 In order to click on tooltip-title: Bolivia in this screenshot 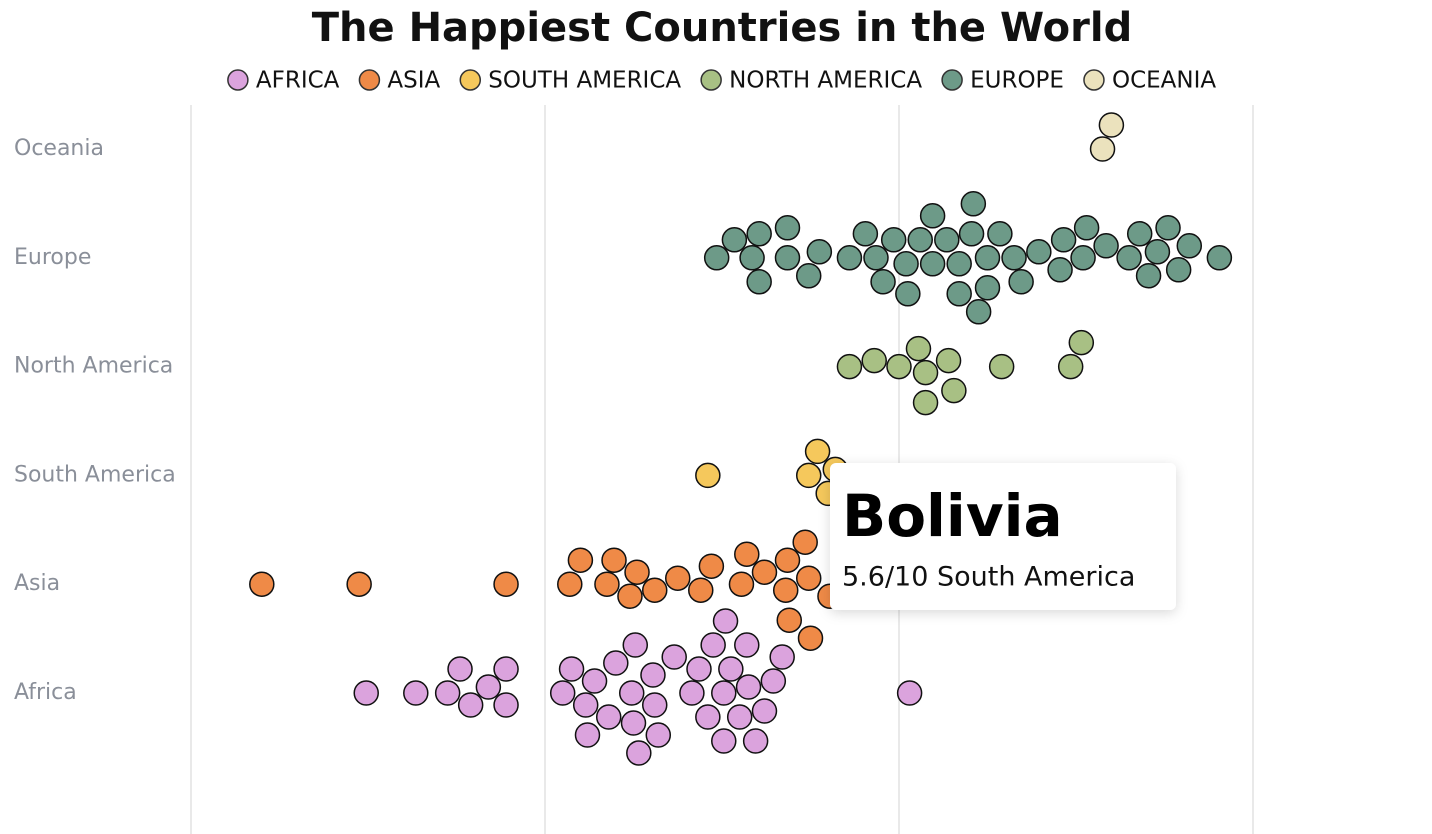, I will do `click(952, 516)`.